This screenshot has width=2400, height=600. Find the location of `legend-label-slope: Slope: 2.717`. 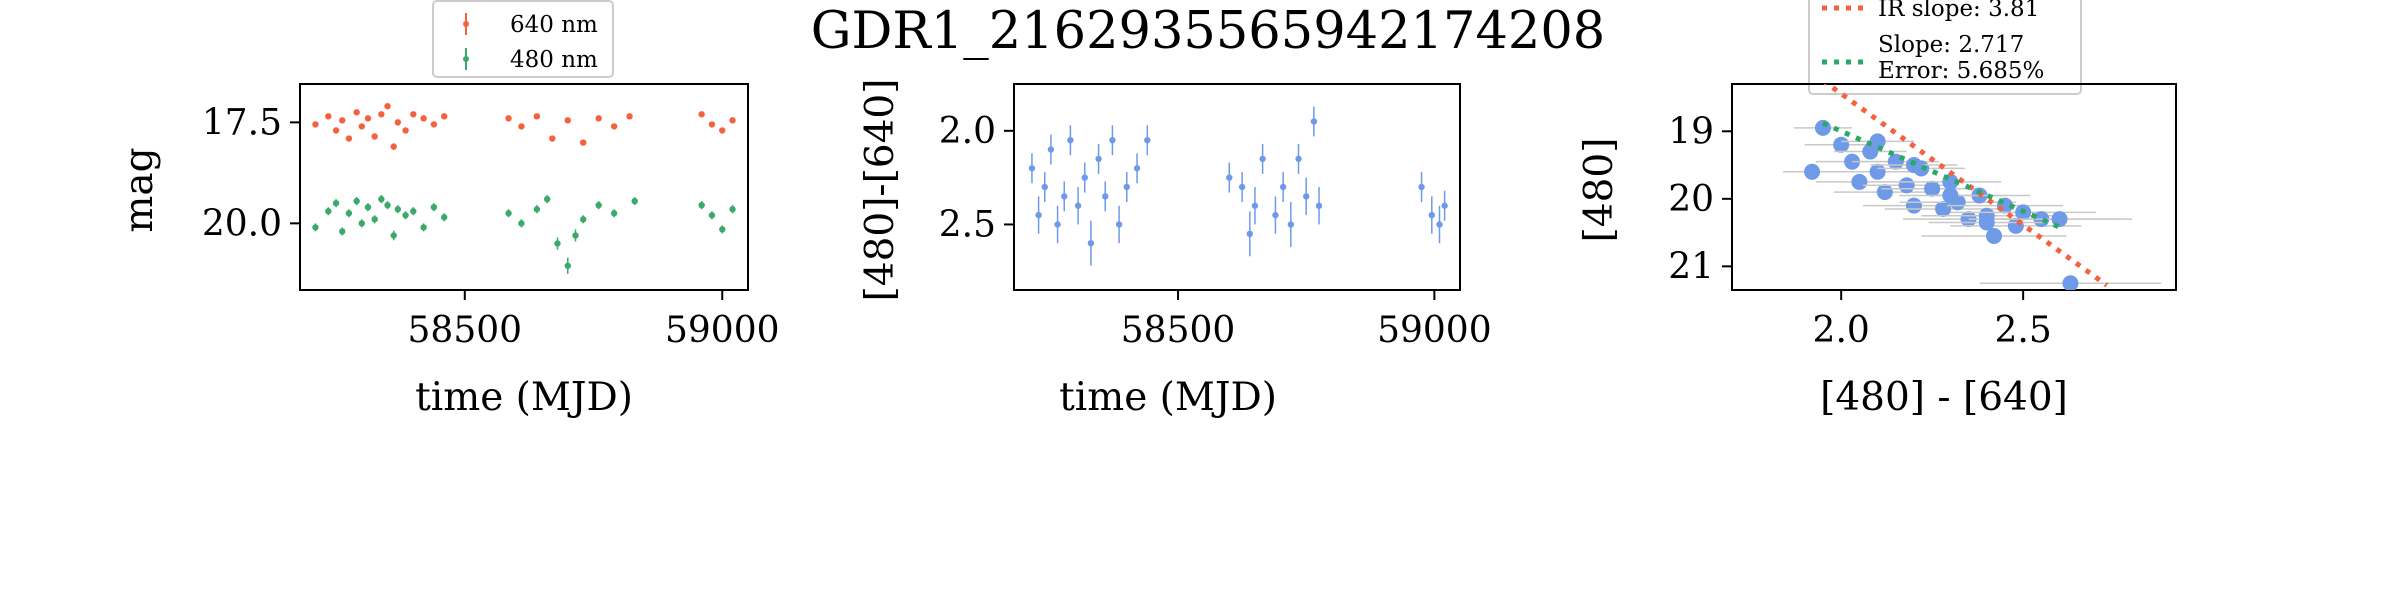

legend-label-slope: Slope: 2.717 is located at coordinates (1951, 45).